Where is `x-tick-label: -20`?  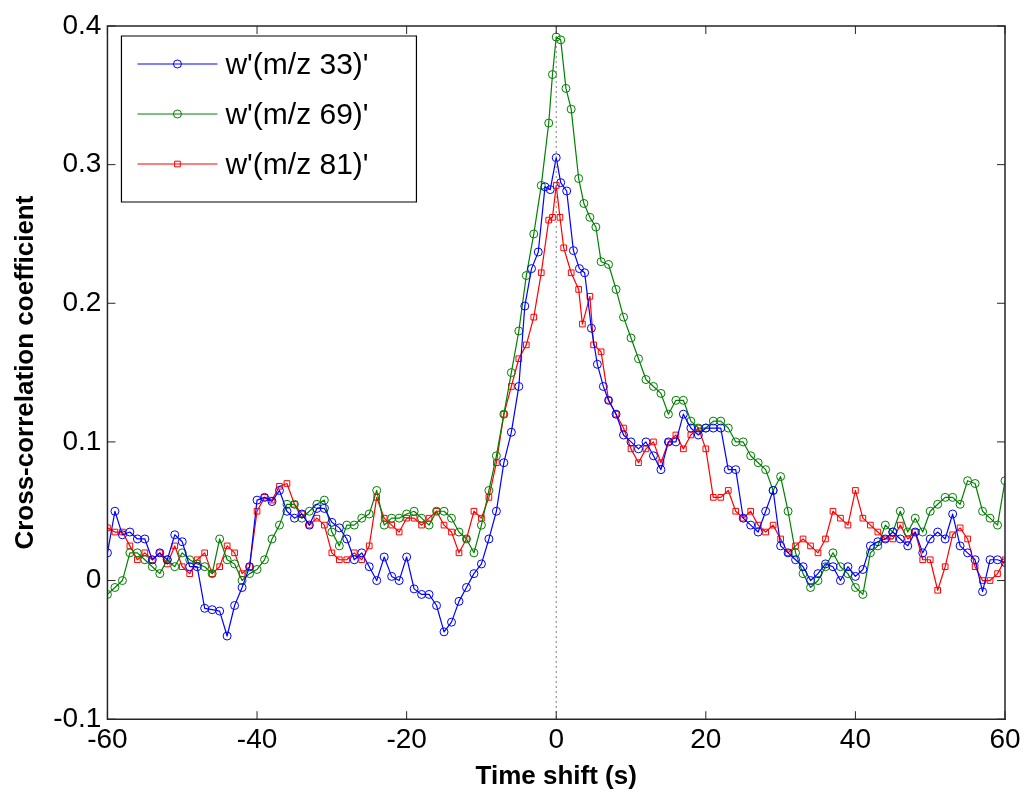
x-tick-label: -20 is located at coordinates (406, 738).